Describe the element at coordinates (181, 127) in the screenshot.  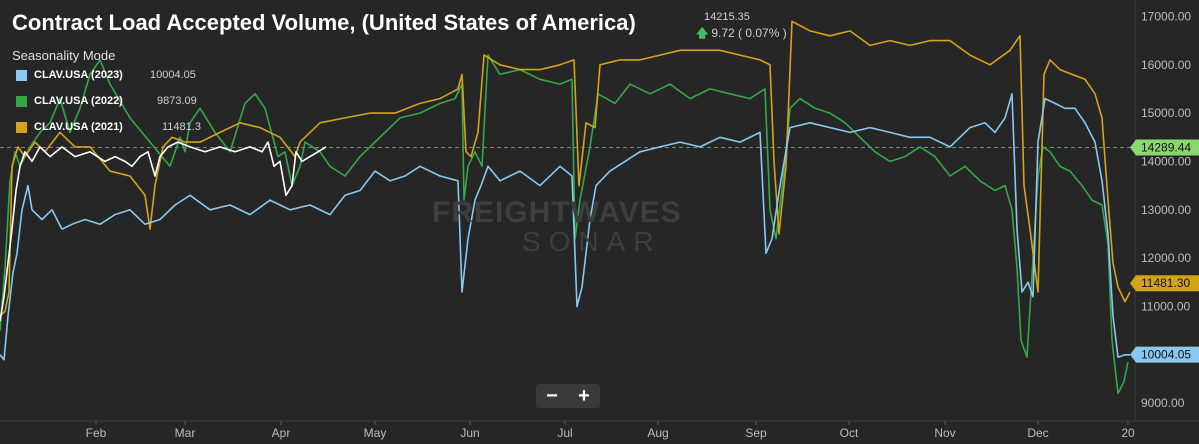
I see `legend-value: 11481.3` at that location.